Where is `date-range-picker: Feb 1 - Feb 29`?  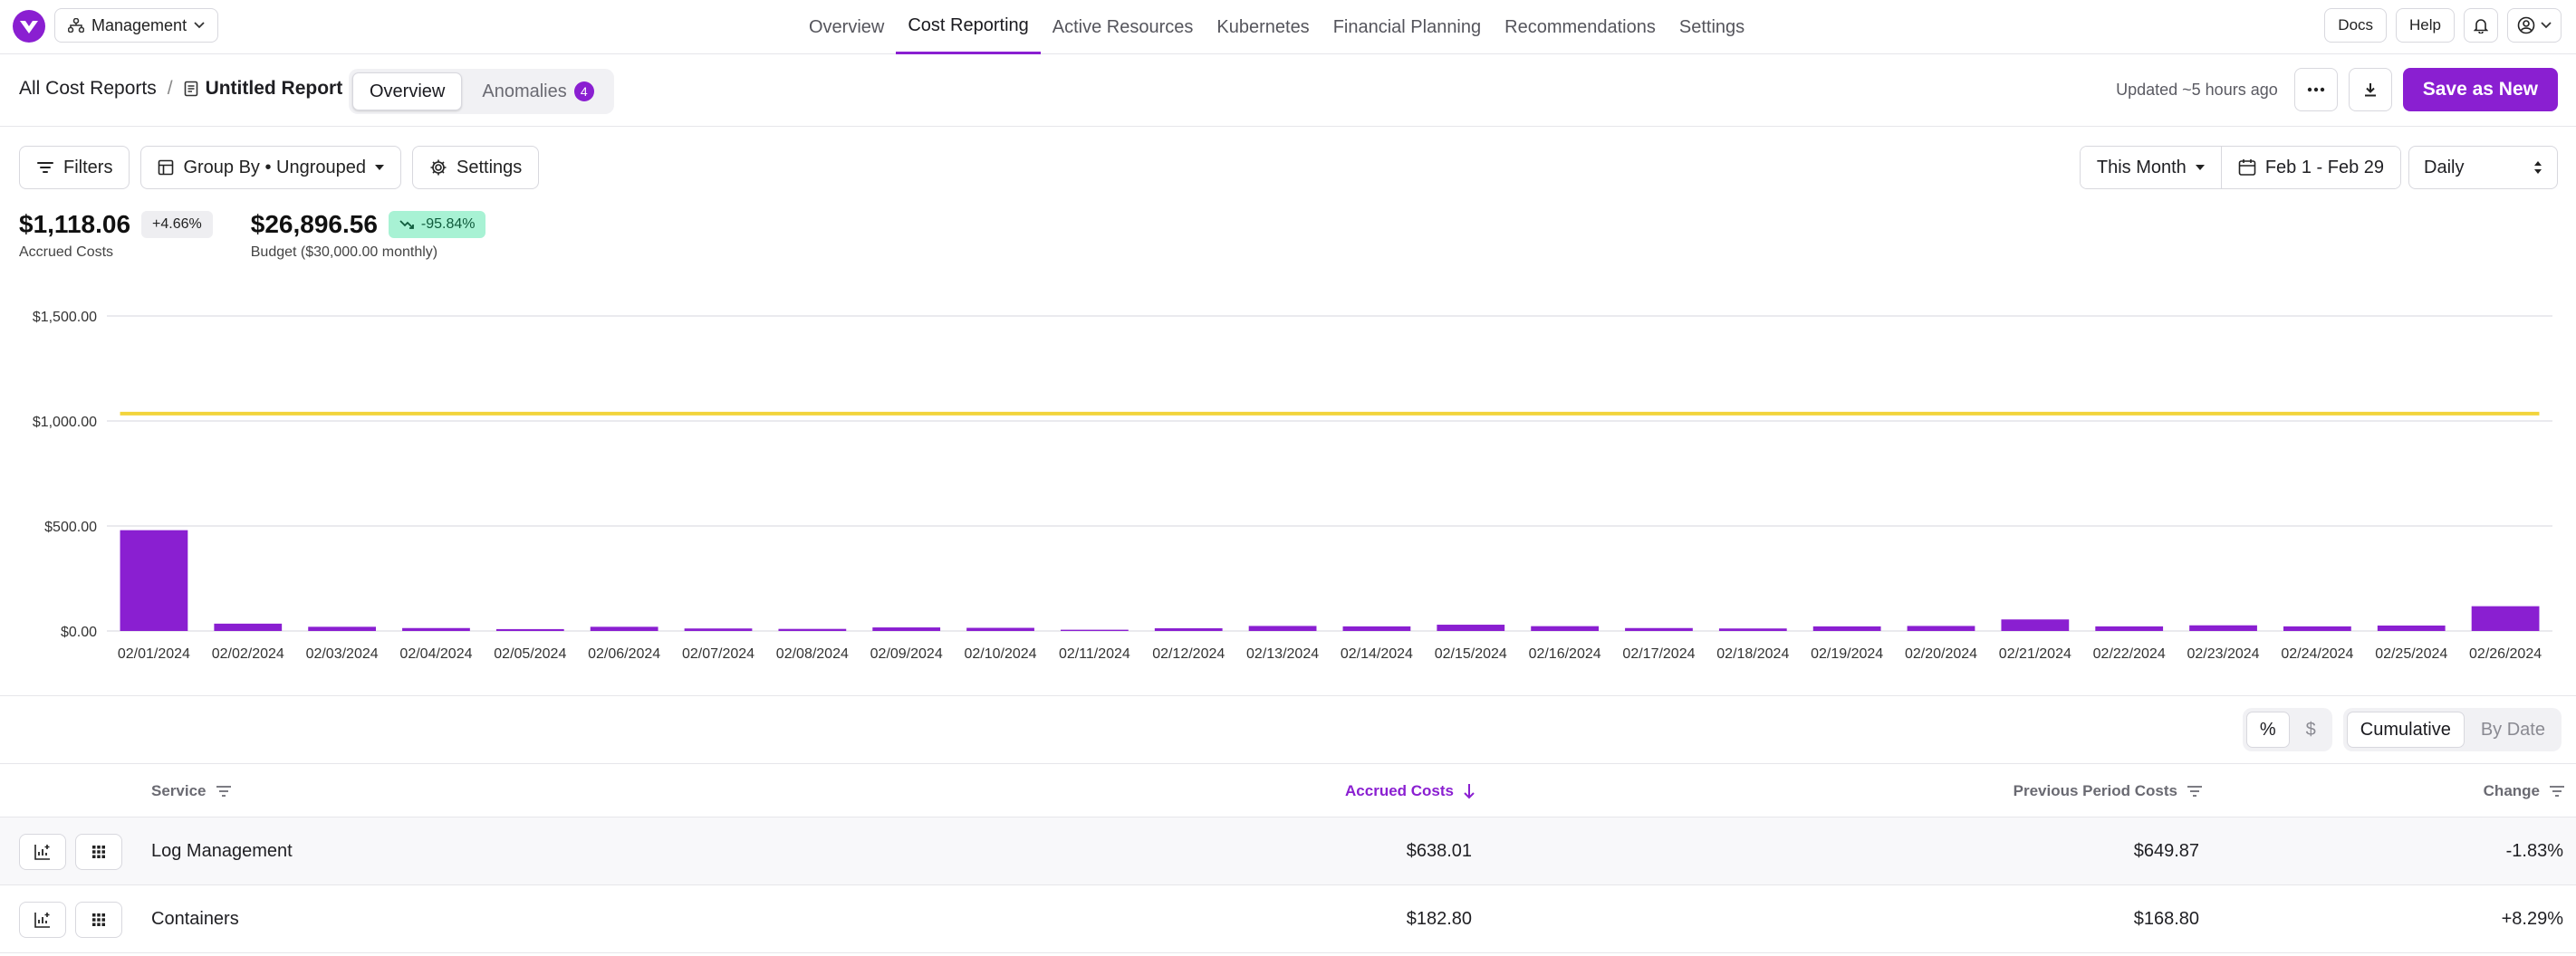
date-range-picker: Feb 1 - Feb 29 is located at coordinates (2310, 167).